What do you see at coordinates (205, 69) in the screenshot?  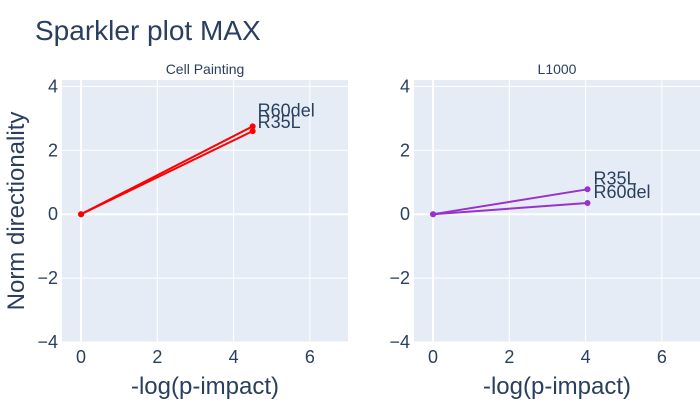 I see `panel-title: Cell Painting` at bounding box center [205, 69].